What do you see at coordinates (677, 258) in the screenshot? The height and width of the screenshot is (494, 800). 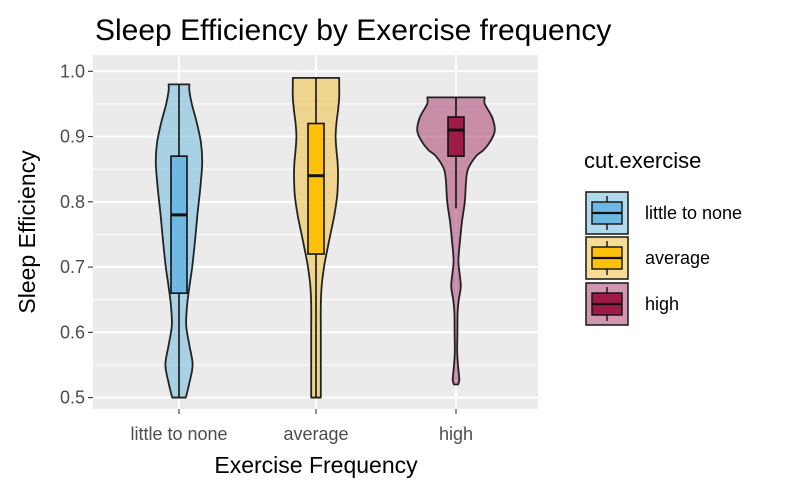 I see `legend-label: average` at bounding box center [677, 258].